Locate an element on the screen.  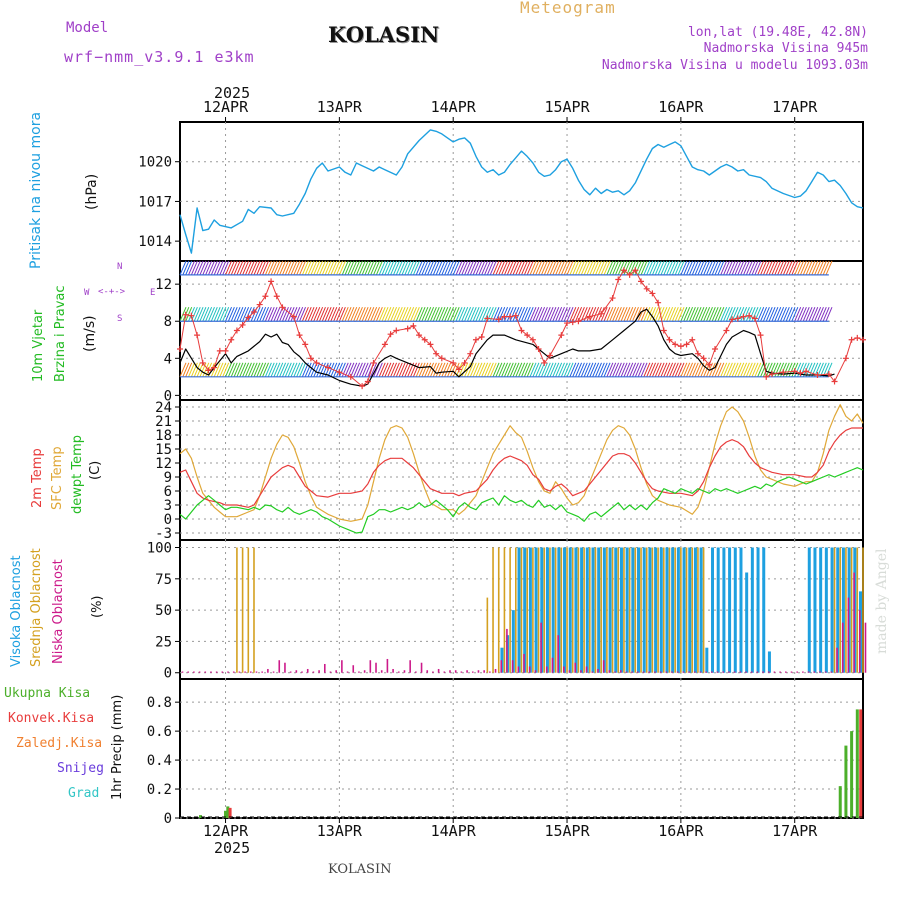
y-tick-label: -3 is located at coordinates (163, 534).